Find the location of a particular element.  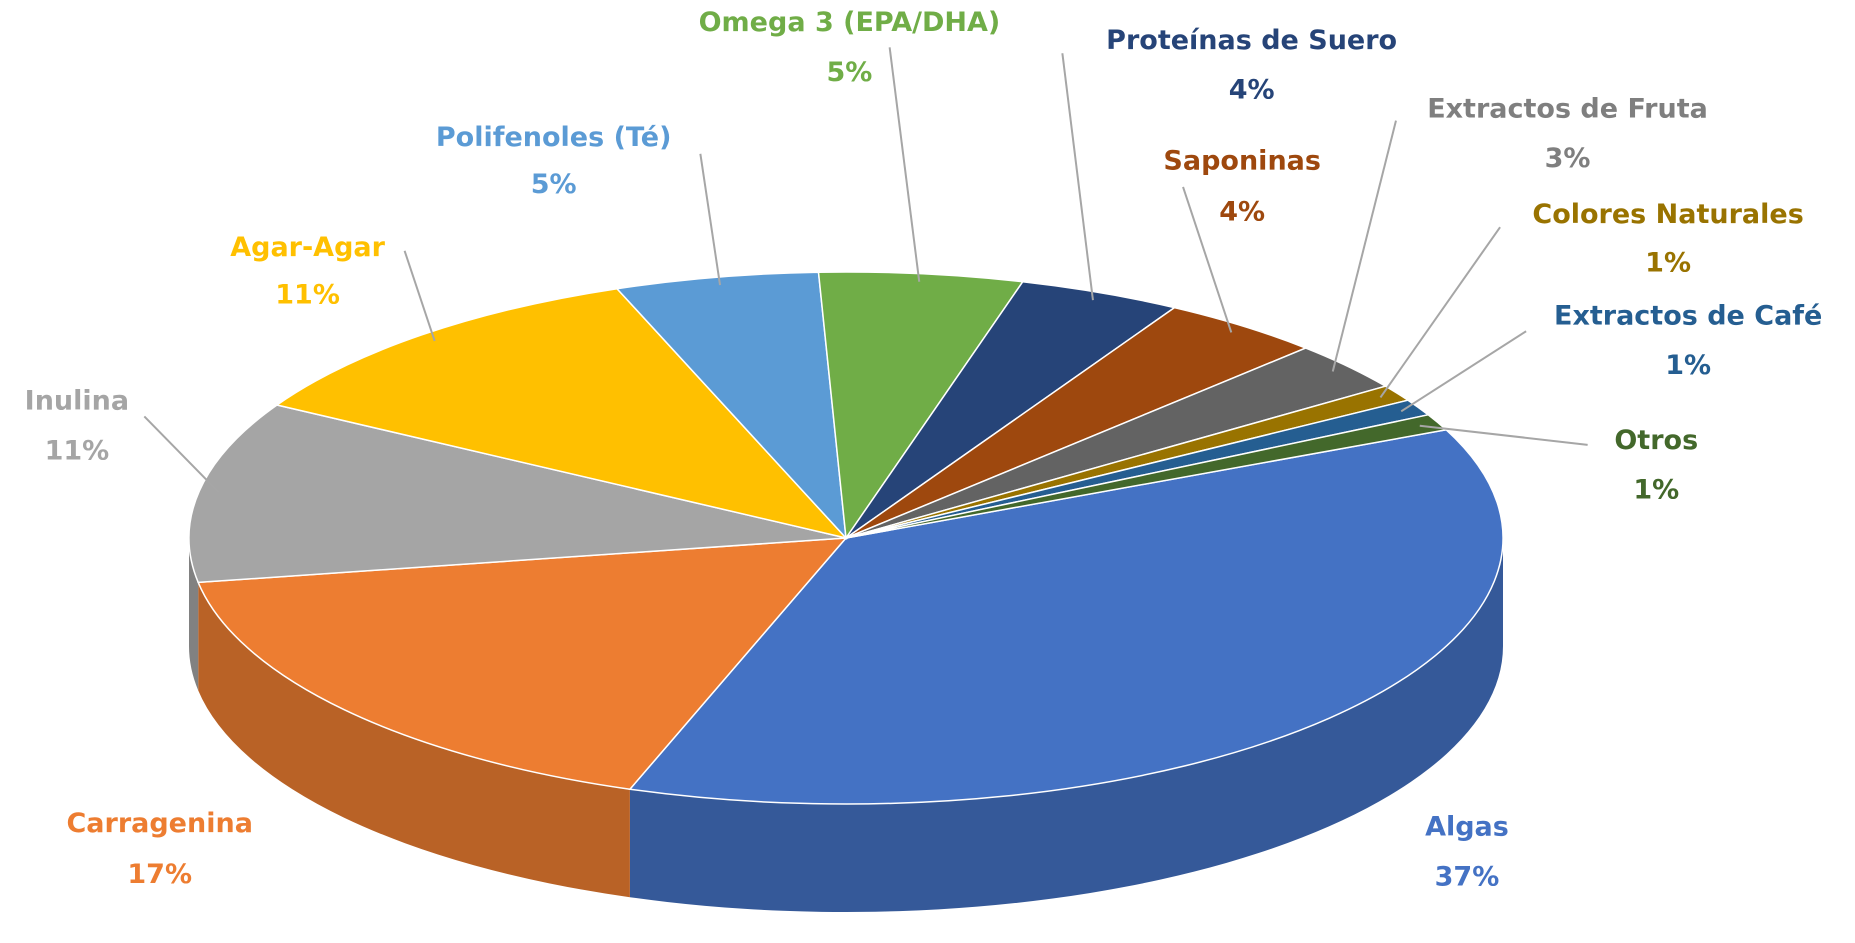

slice-label: Otros is located at coordinates (1656, 440).